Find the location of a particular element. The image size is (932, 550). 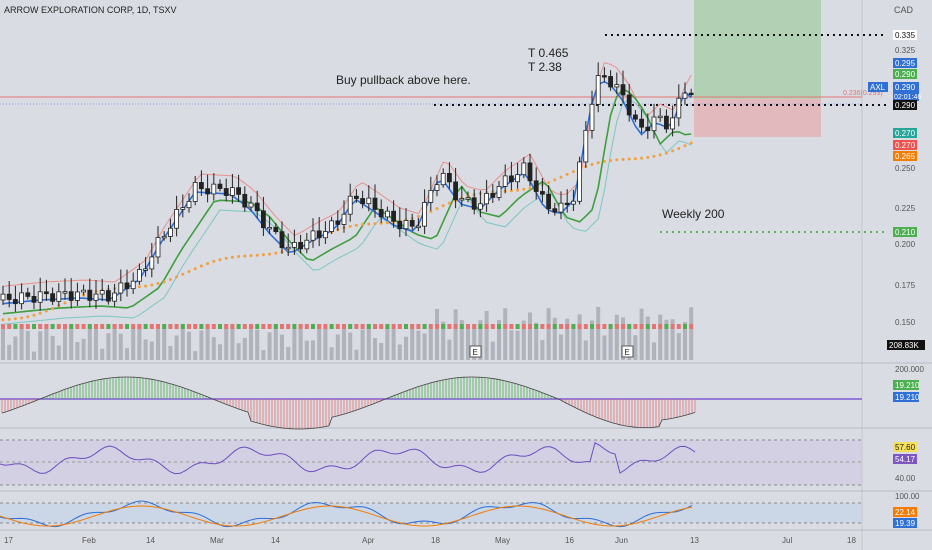

price-tag-volume: 208.83K is located at coordinates (906, 345).